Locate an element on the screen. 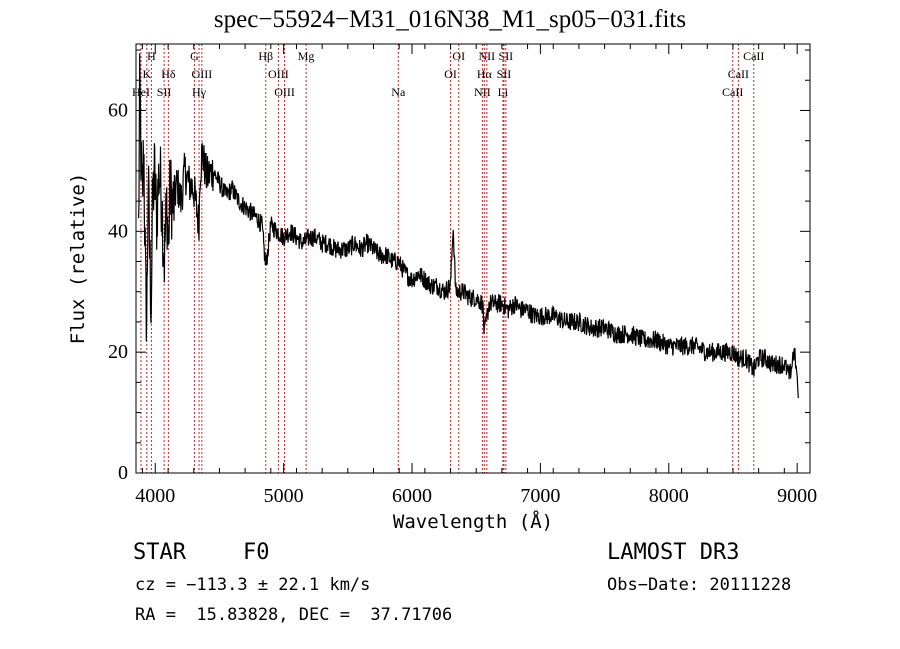 This screenshot has width=900, height=649. x-tick-label: 4000 is located at coordinates (155, 496).